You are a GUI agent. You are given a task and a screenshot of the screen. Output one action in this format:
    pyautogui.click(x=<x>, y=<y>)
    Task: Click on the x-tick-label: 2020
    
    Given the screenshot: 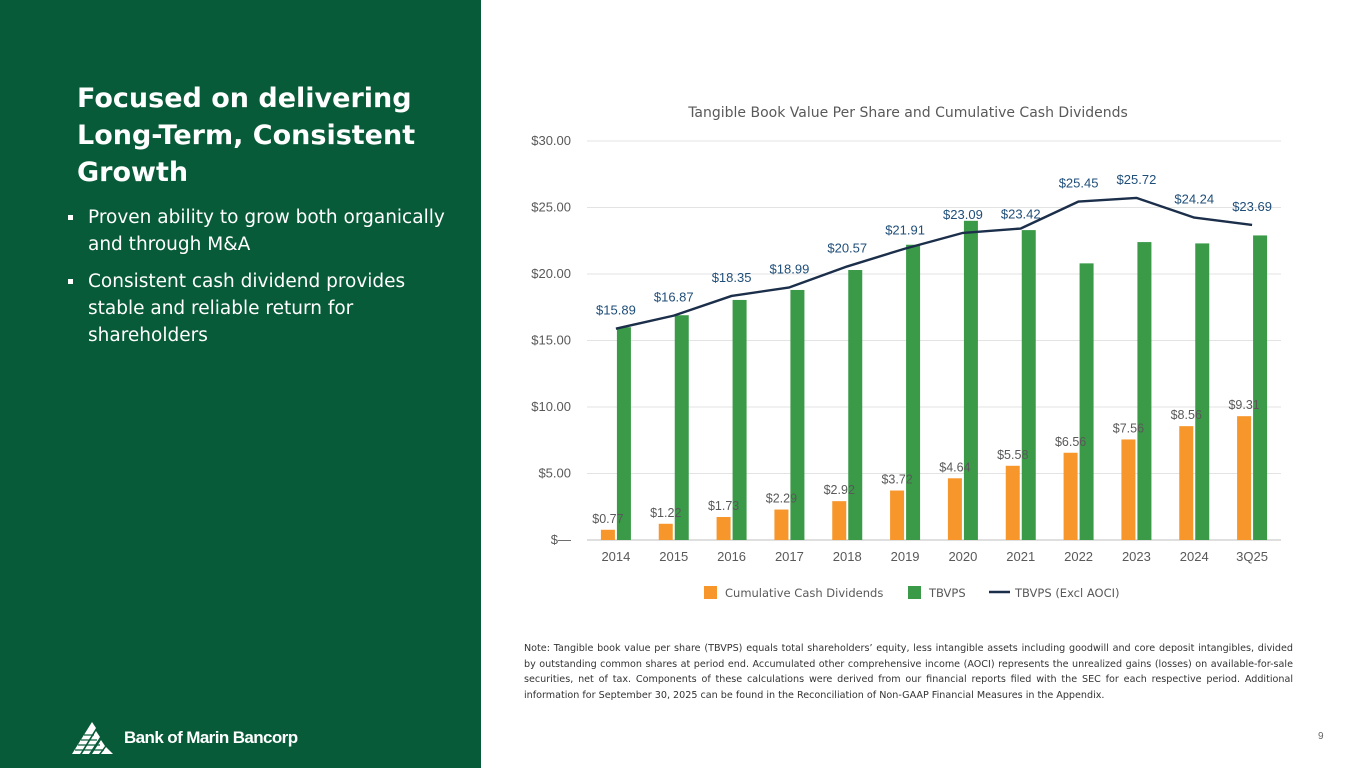 What is the action you would take?
    pyautogui.click(x=962, y=556)
    